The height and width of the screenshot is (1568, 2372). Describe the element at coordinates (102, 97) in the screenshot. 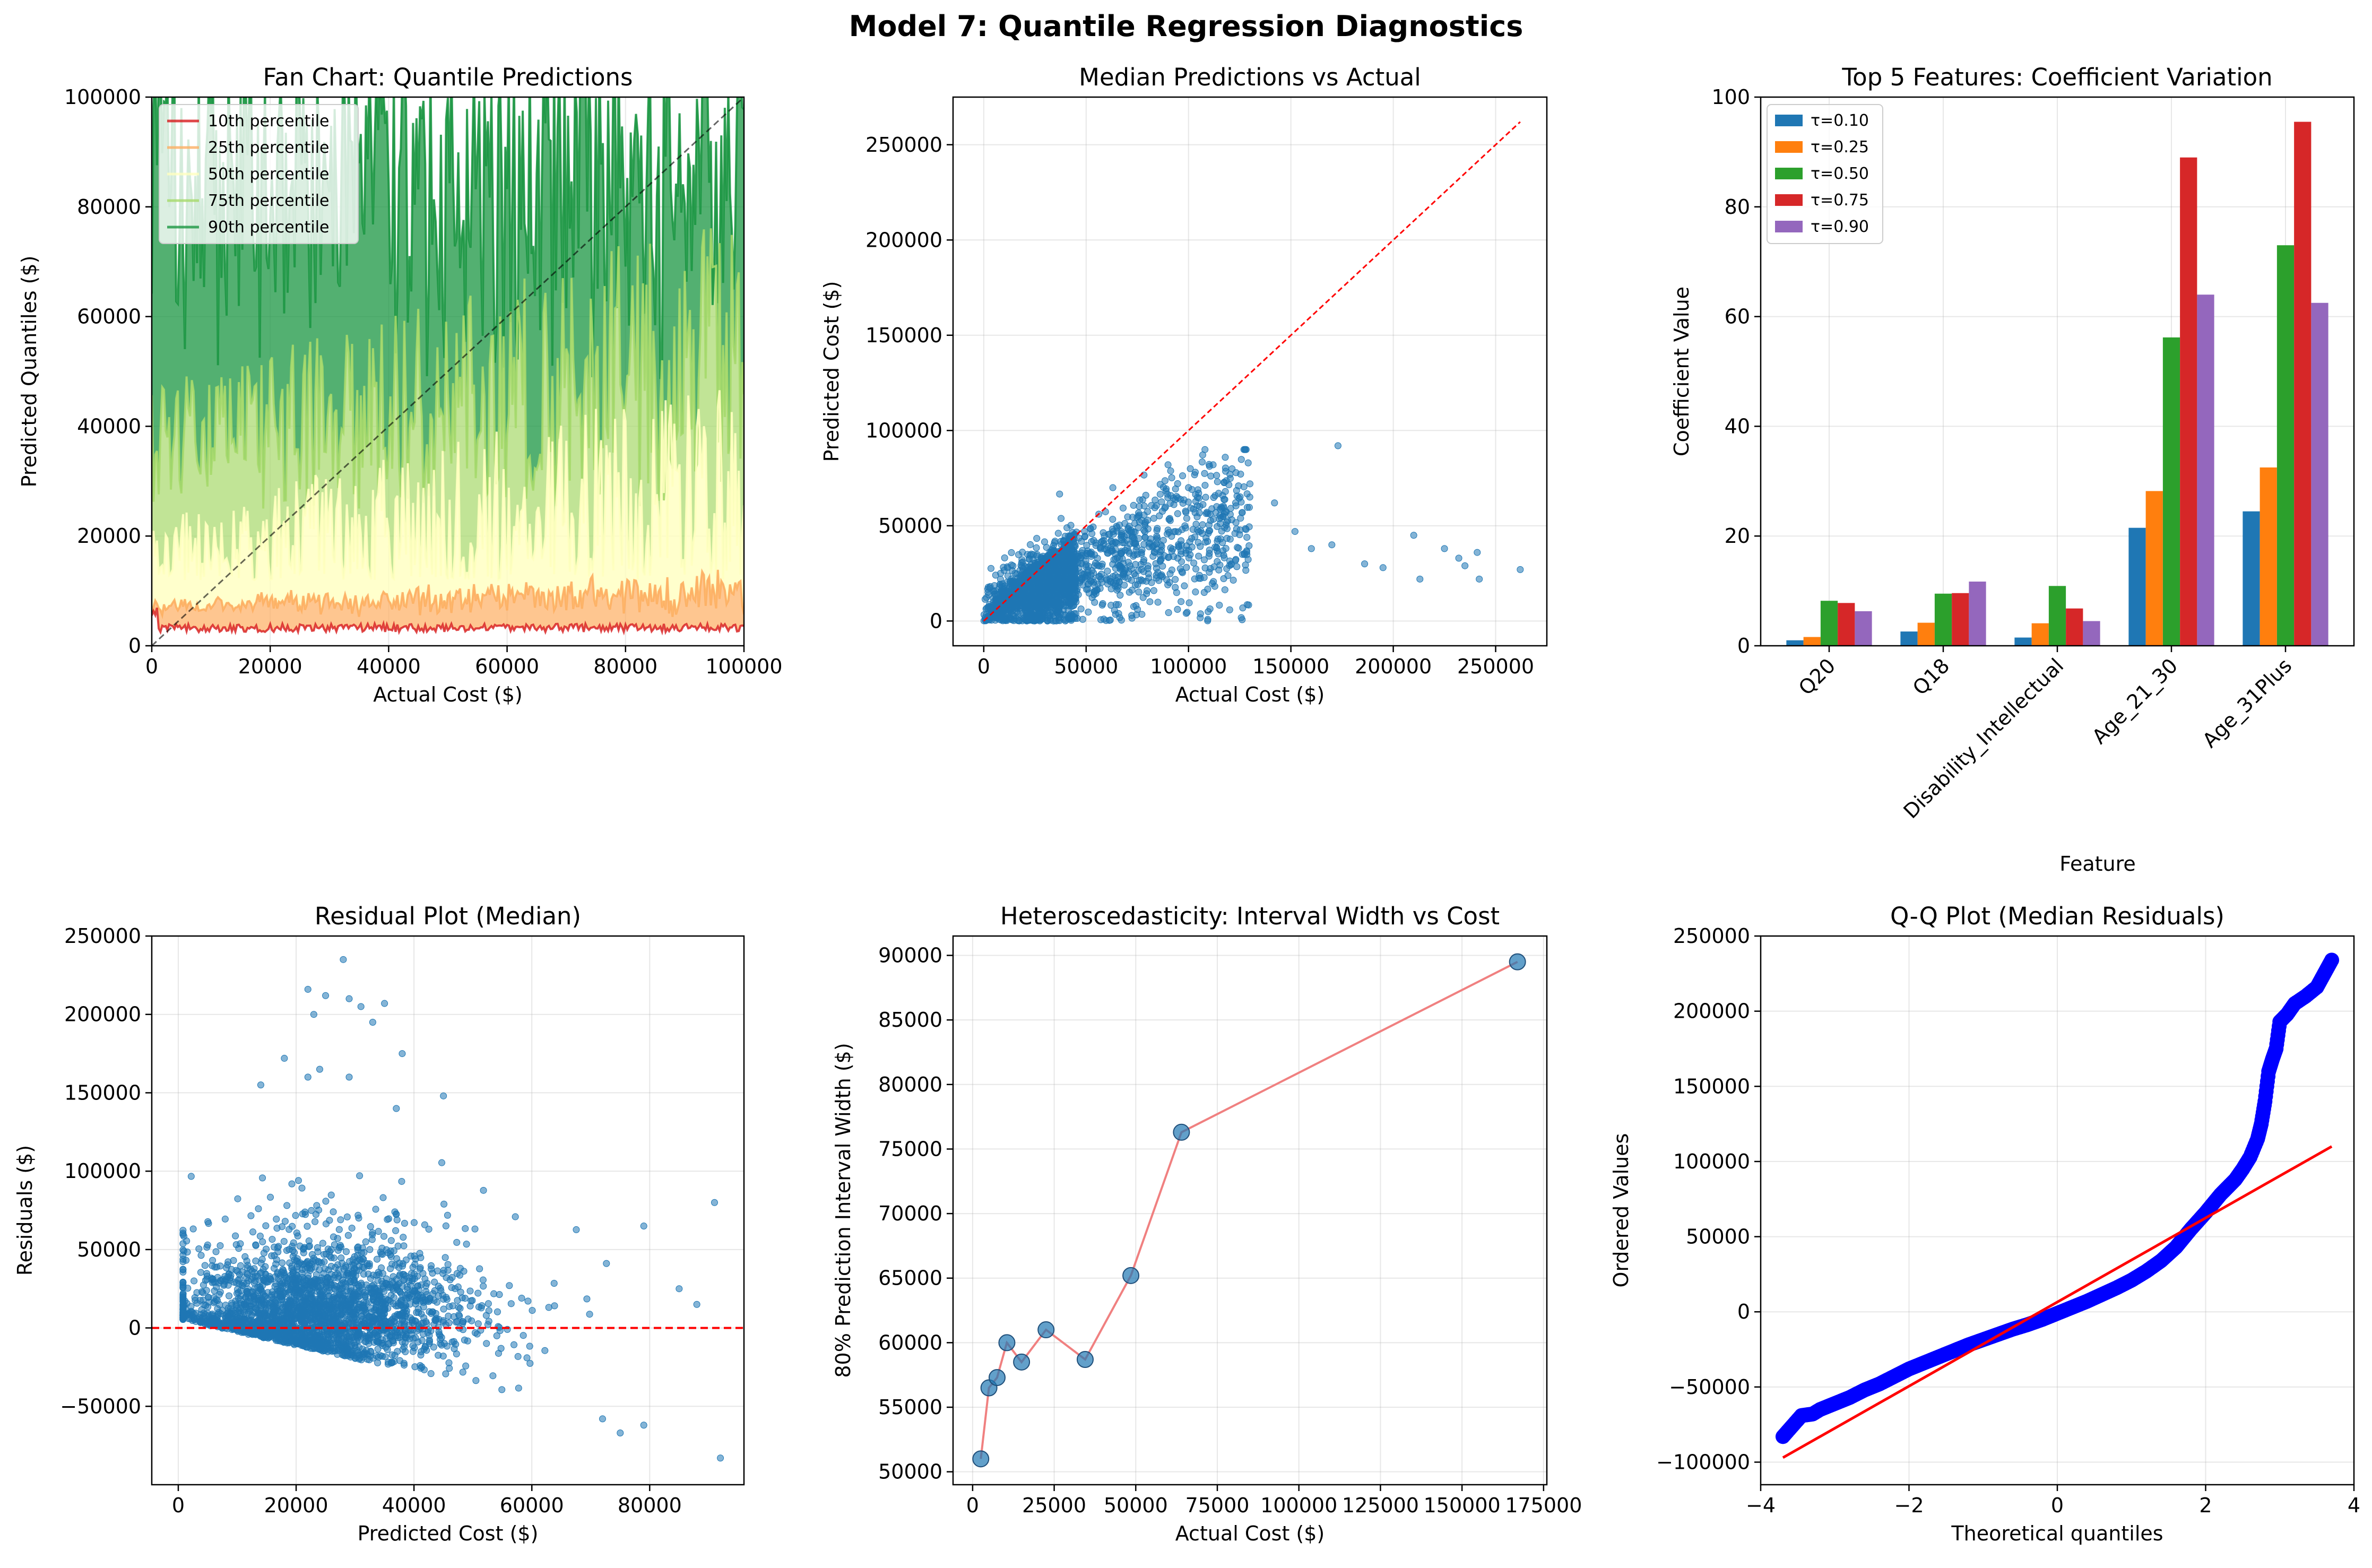

I see `y-tick-label: 100000` at that location.